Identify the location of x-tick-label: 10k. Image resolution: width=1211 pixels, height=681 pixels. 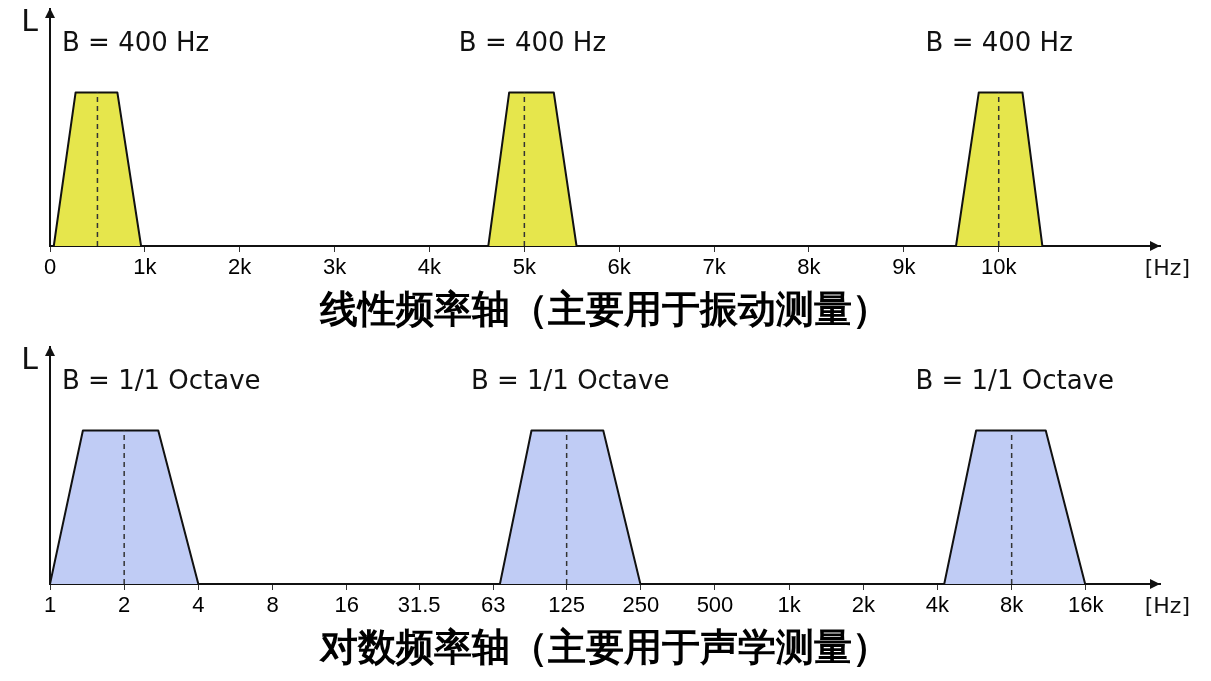
(999, 267).